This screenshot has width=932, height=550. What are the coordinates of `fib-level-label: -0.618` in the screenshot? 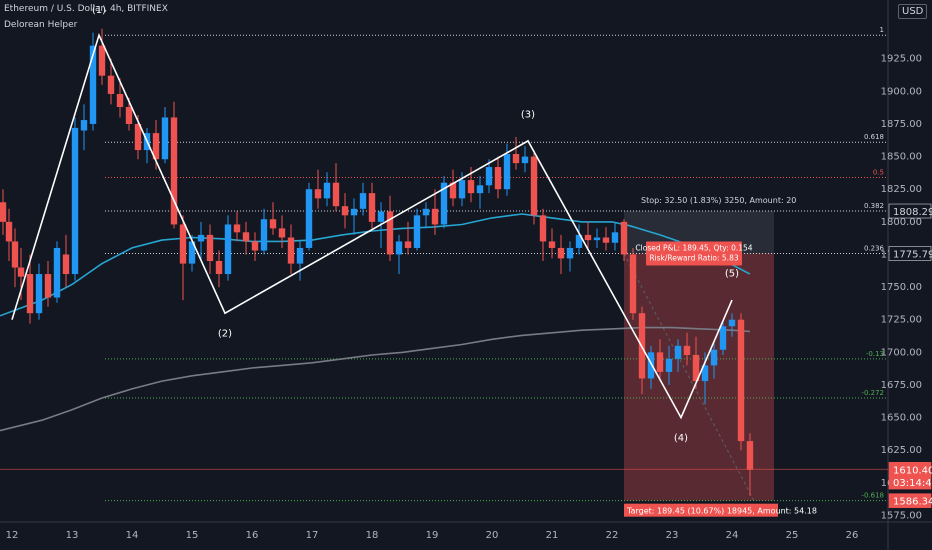 It's located at (872, 496).